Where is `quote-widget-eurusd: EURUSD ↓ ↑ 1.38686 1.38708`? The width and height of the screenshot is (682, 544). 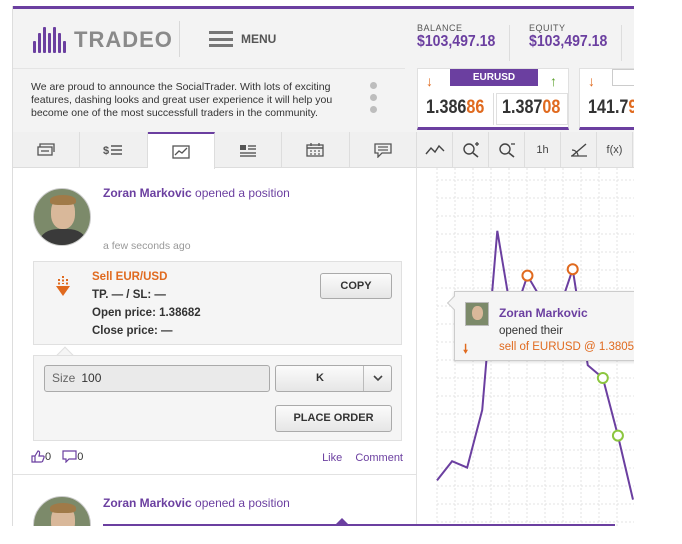
quote-widget-eurusd: EURUSD ↓ ↑ 1.38686 1.38708 is located at coordinates (493, 99).